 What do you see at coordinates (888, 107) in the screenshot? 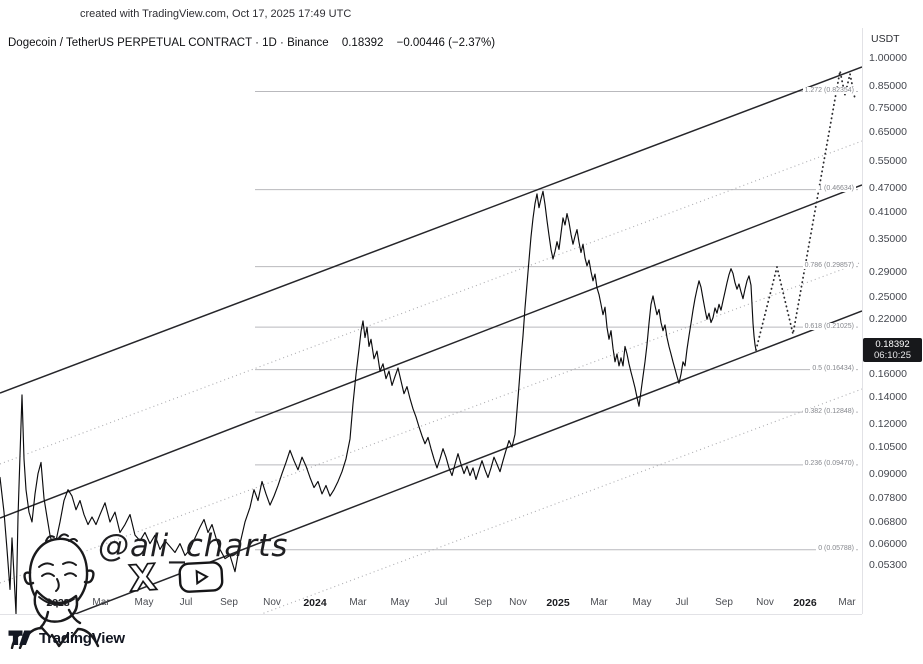
I see `price-tick: 0.75000` at bounding box center [888, 107].